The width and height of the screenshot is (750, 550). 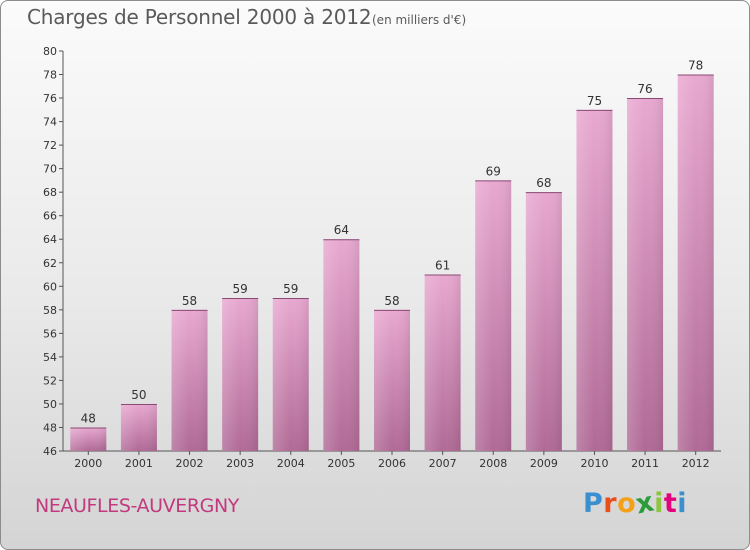 What do you see at coordinates (190, 463) in the screenshot?
I see `x-tick-label: 2002` at bounding box center [190, 463].